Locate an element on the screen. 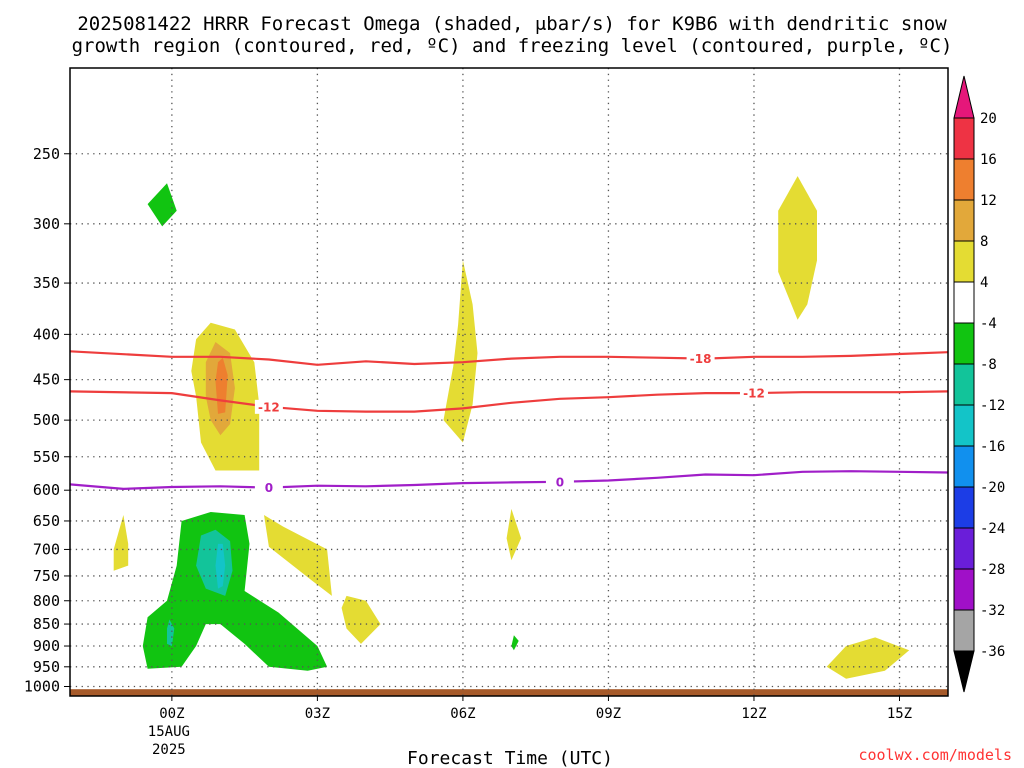 The width and height of the screenshot is (1024, 768). colorbar-tick-label-4: 4 is located at coordinates (984, 283).